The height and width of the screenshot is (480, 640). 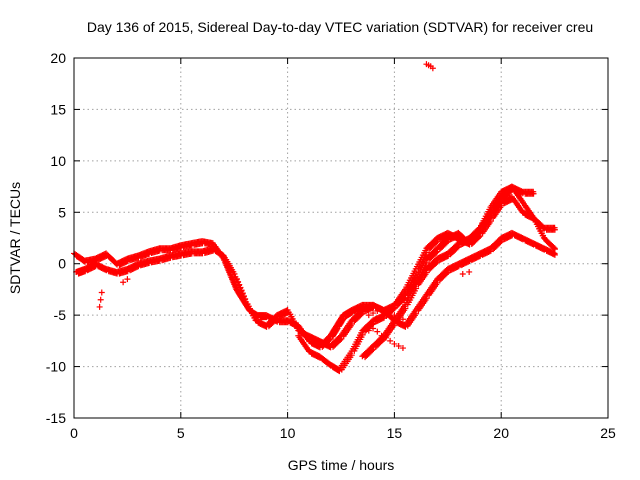 What do you see at coordinates (341, 465) in the screenshot?
I see `x-axis-label: GPS time / hours` at bounding box center [341, 465].